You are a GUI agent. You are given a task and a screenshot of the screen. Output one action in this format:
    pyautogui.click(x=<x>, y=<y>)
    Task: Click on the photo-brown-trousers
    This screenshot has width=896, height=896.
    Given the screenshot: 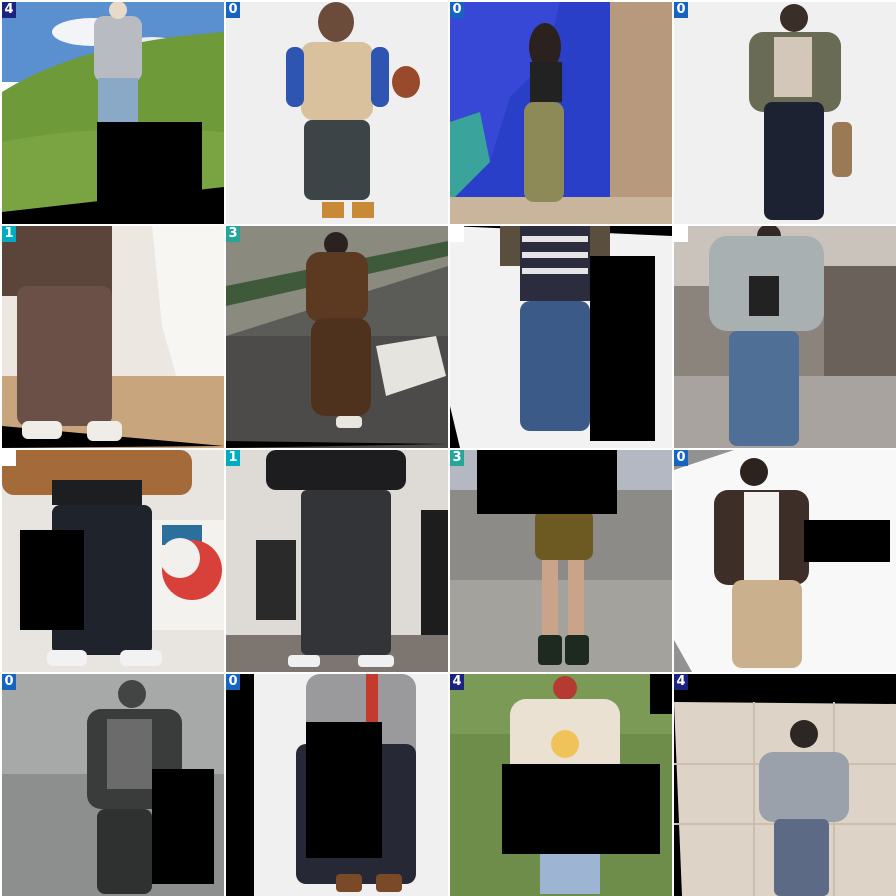 What is the action you would take?
    pyautogui.click(x=113, y=337)
    